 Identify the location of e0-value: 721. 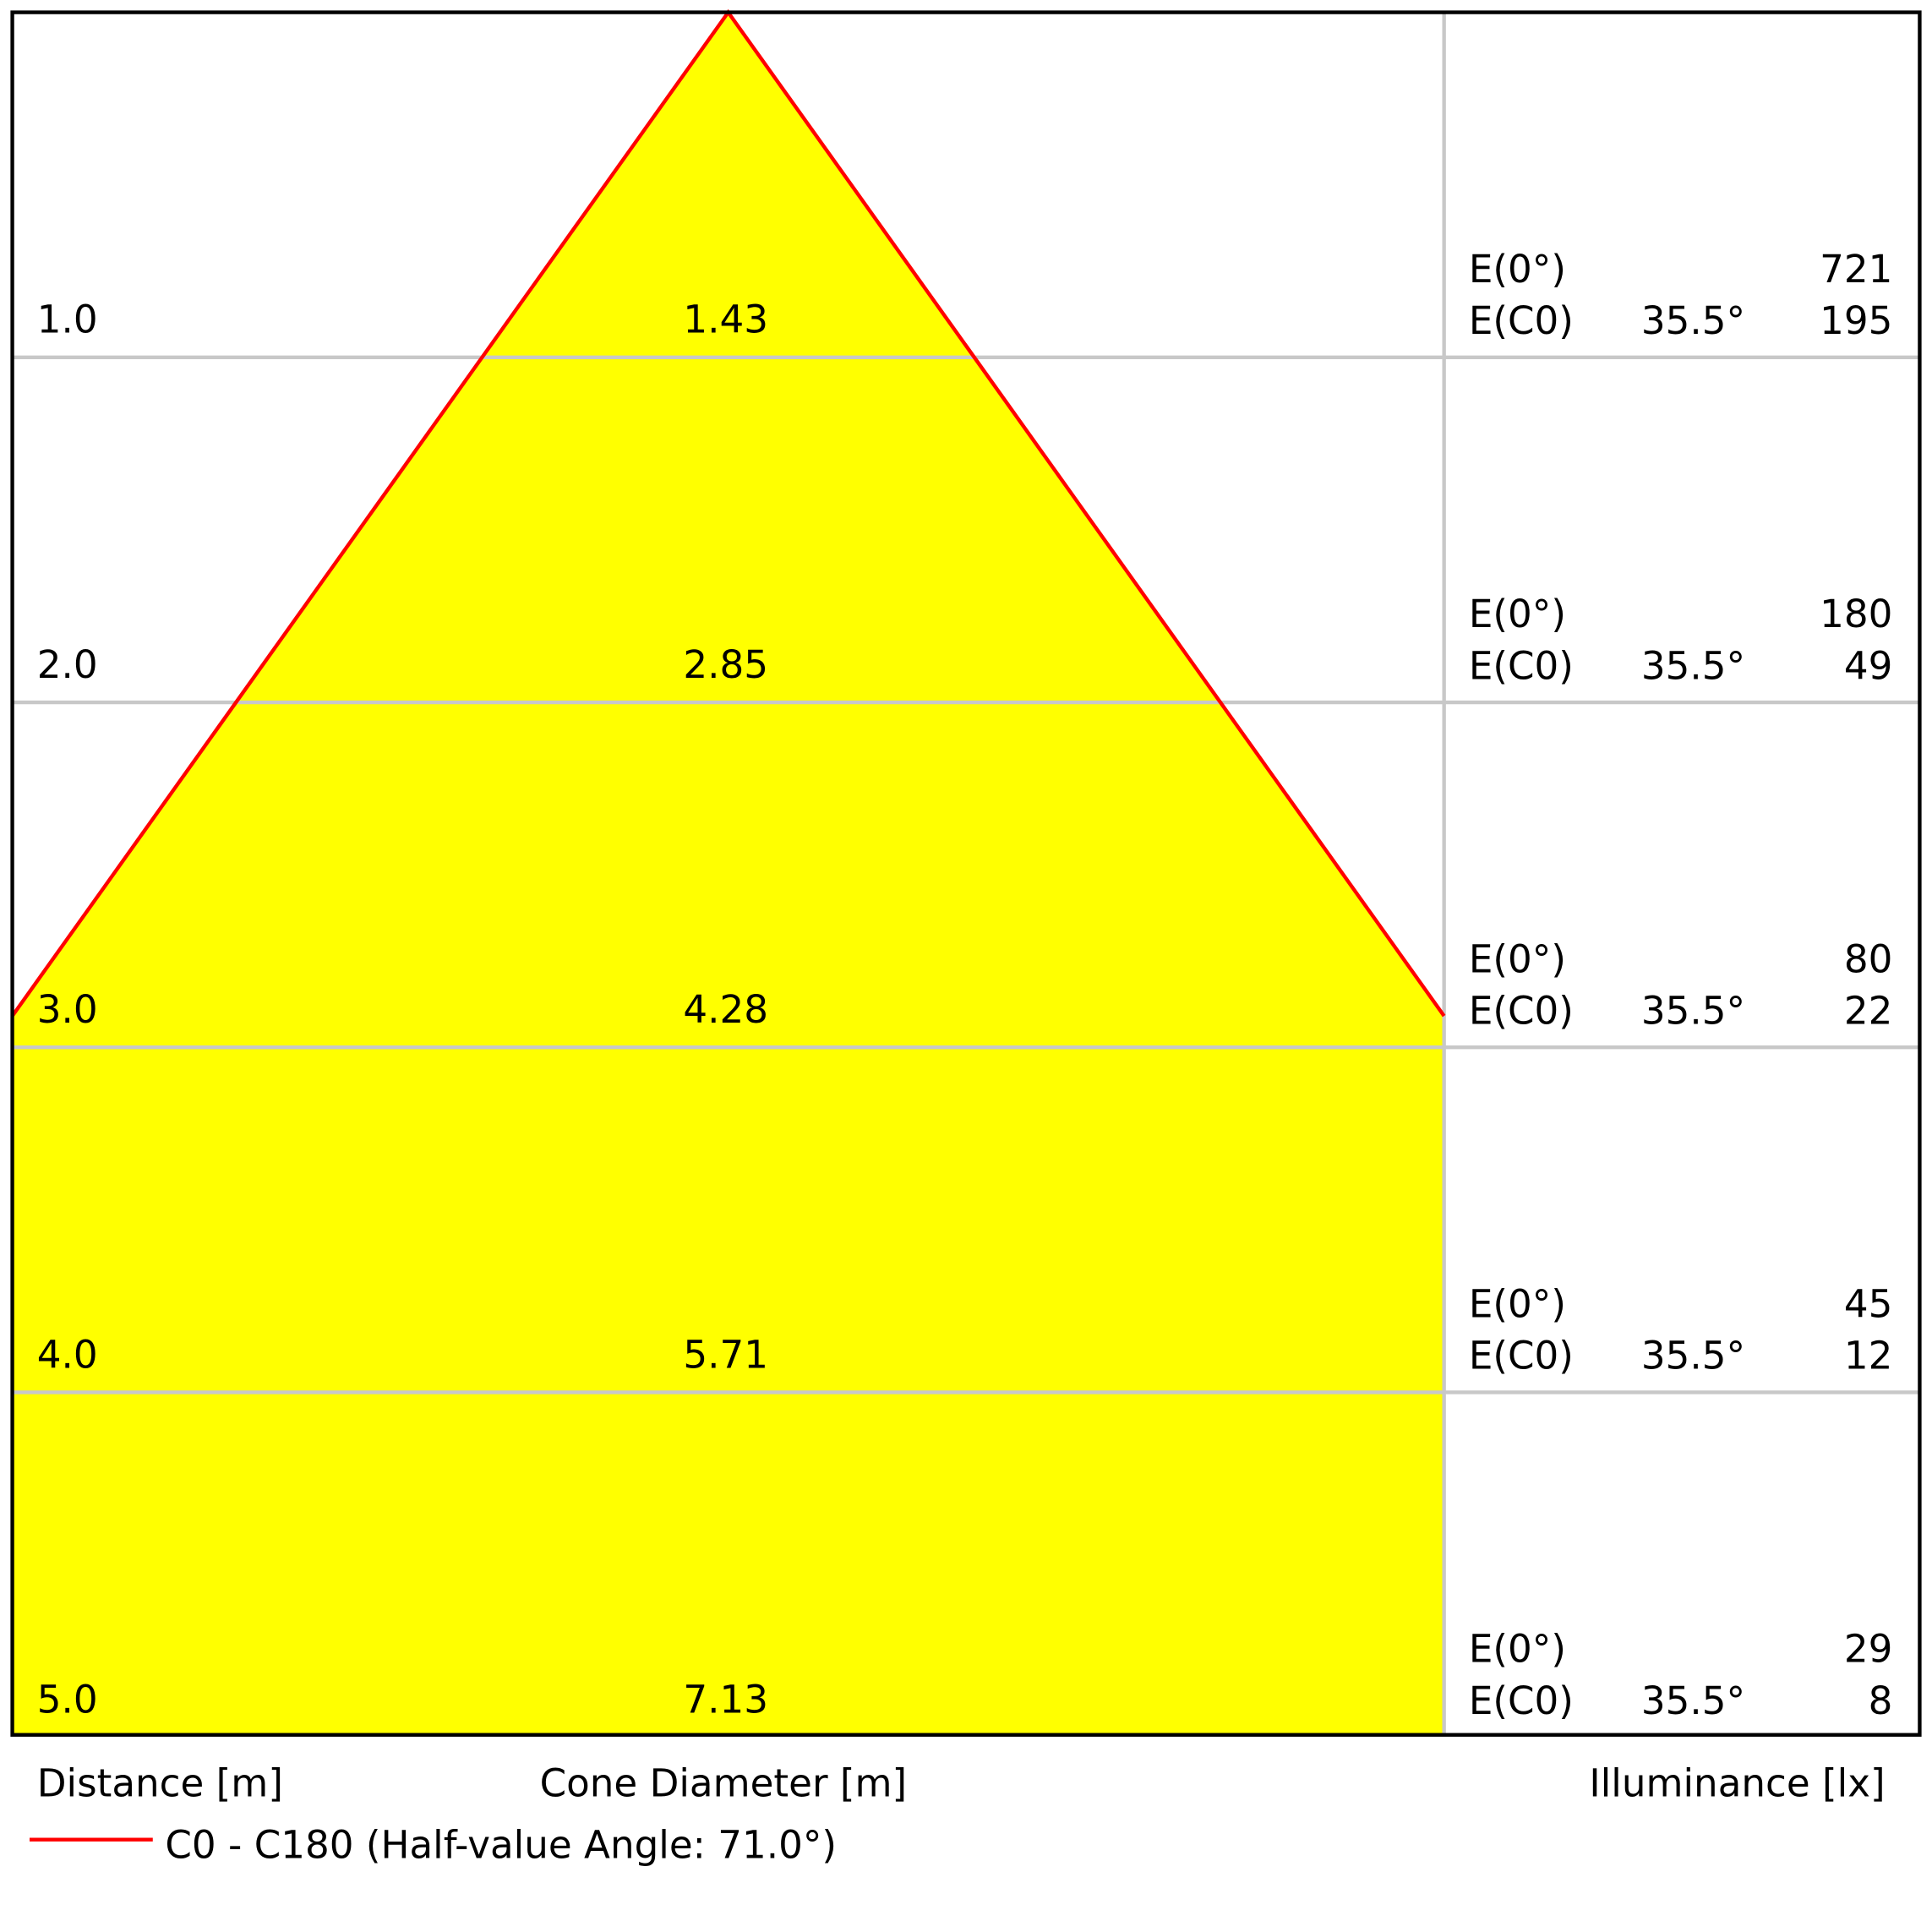
(1856, 269).